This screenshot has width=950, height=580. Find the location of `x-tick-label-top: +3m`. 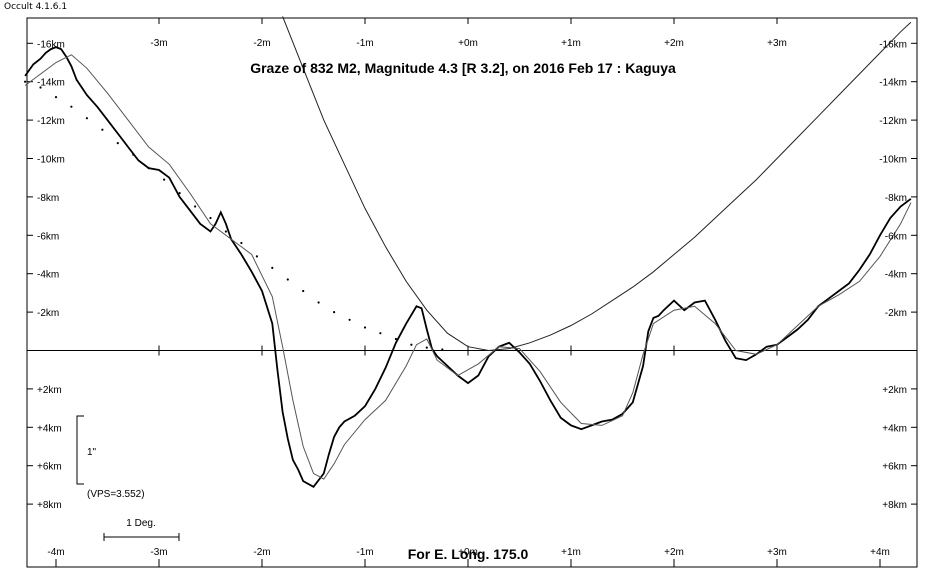

x-tick-label-top: +3m is located at coordinates (777, 43).